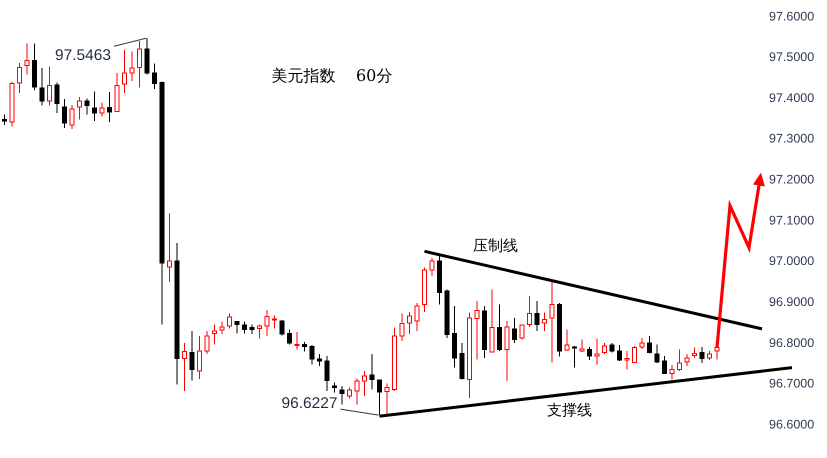  I want to click on y-tick-label: 96.8000, so click(791, 343).